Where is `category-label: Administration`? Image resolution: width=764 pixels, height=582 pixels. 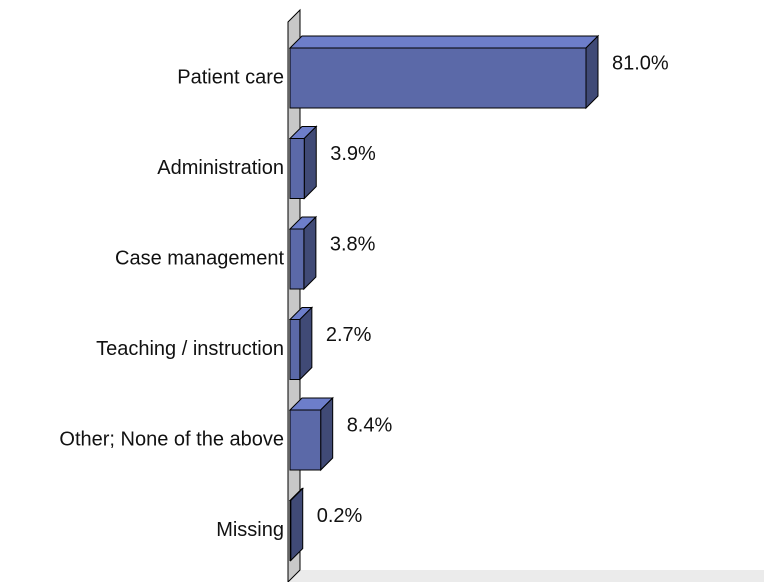
category-label: Administration is located at coordinates (220, 168).